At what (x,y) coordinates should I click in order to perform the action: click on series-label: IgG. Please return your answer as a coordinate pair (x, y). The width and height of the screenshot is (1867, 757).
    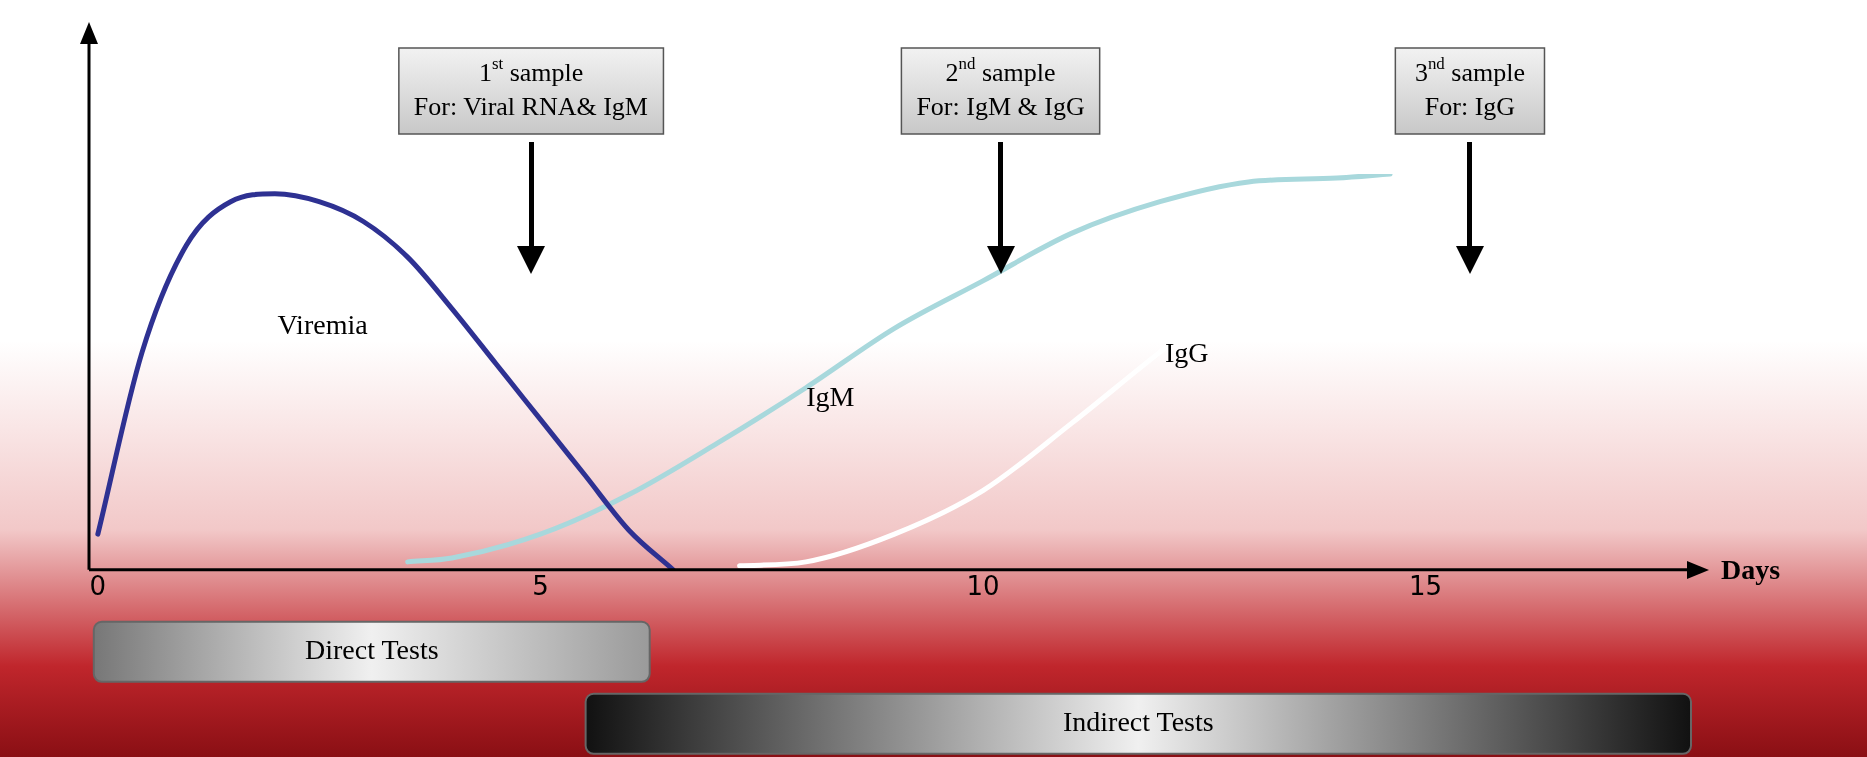
    Looking at the image, I should click on (1186, 353).